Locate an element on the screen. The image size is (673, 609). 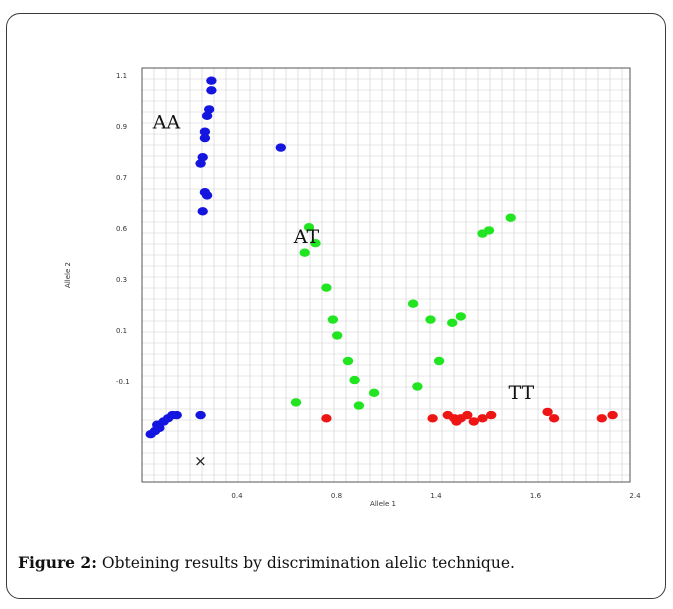
y-tick-labels: 1.1 0.9 0.7 0.6 0.3 0.1 -0.1 is located at coordinates (123, 229).